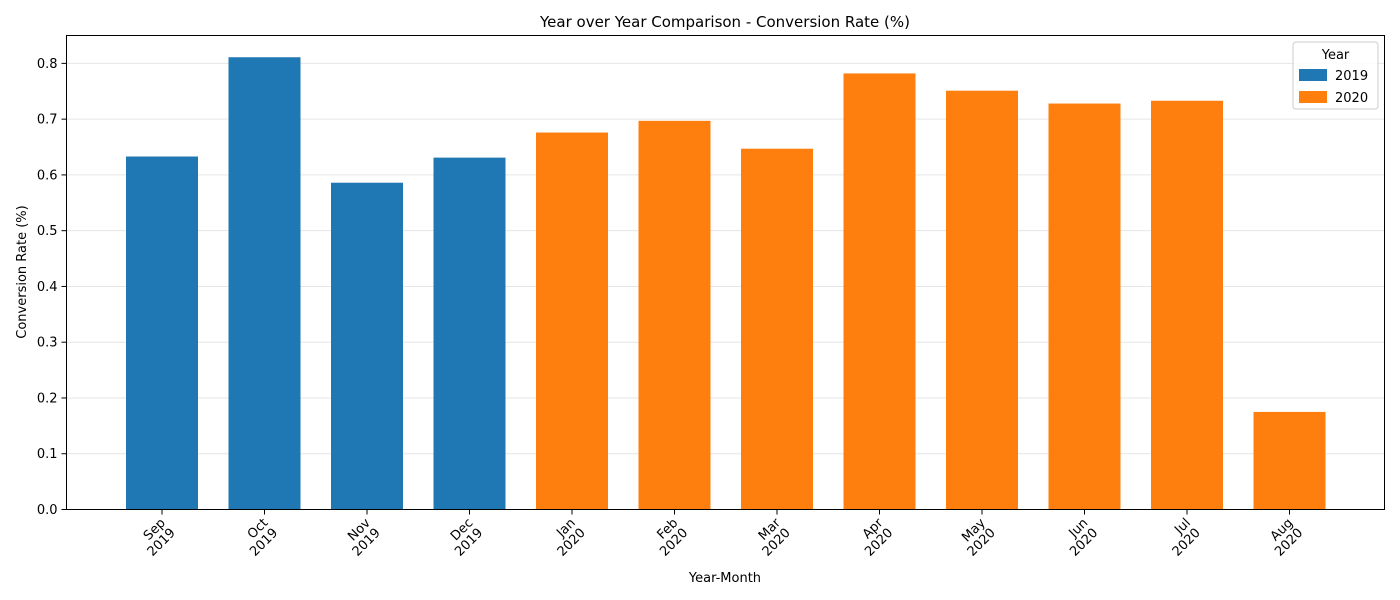 Image resolution: width=1400 pixels, height=600 pixels. I want to click on bar-aug-2020, so click(1289, 460).